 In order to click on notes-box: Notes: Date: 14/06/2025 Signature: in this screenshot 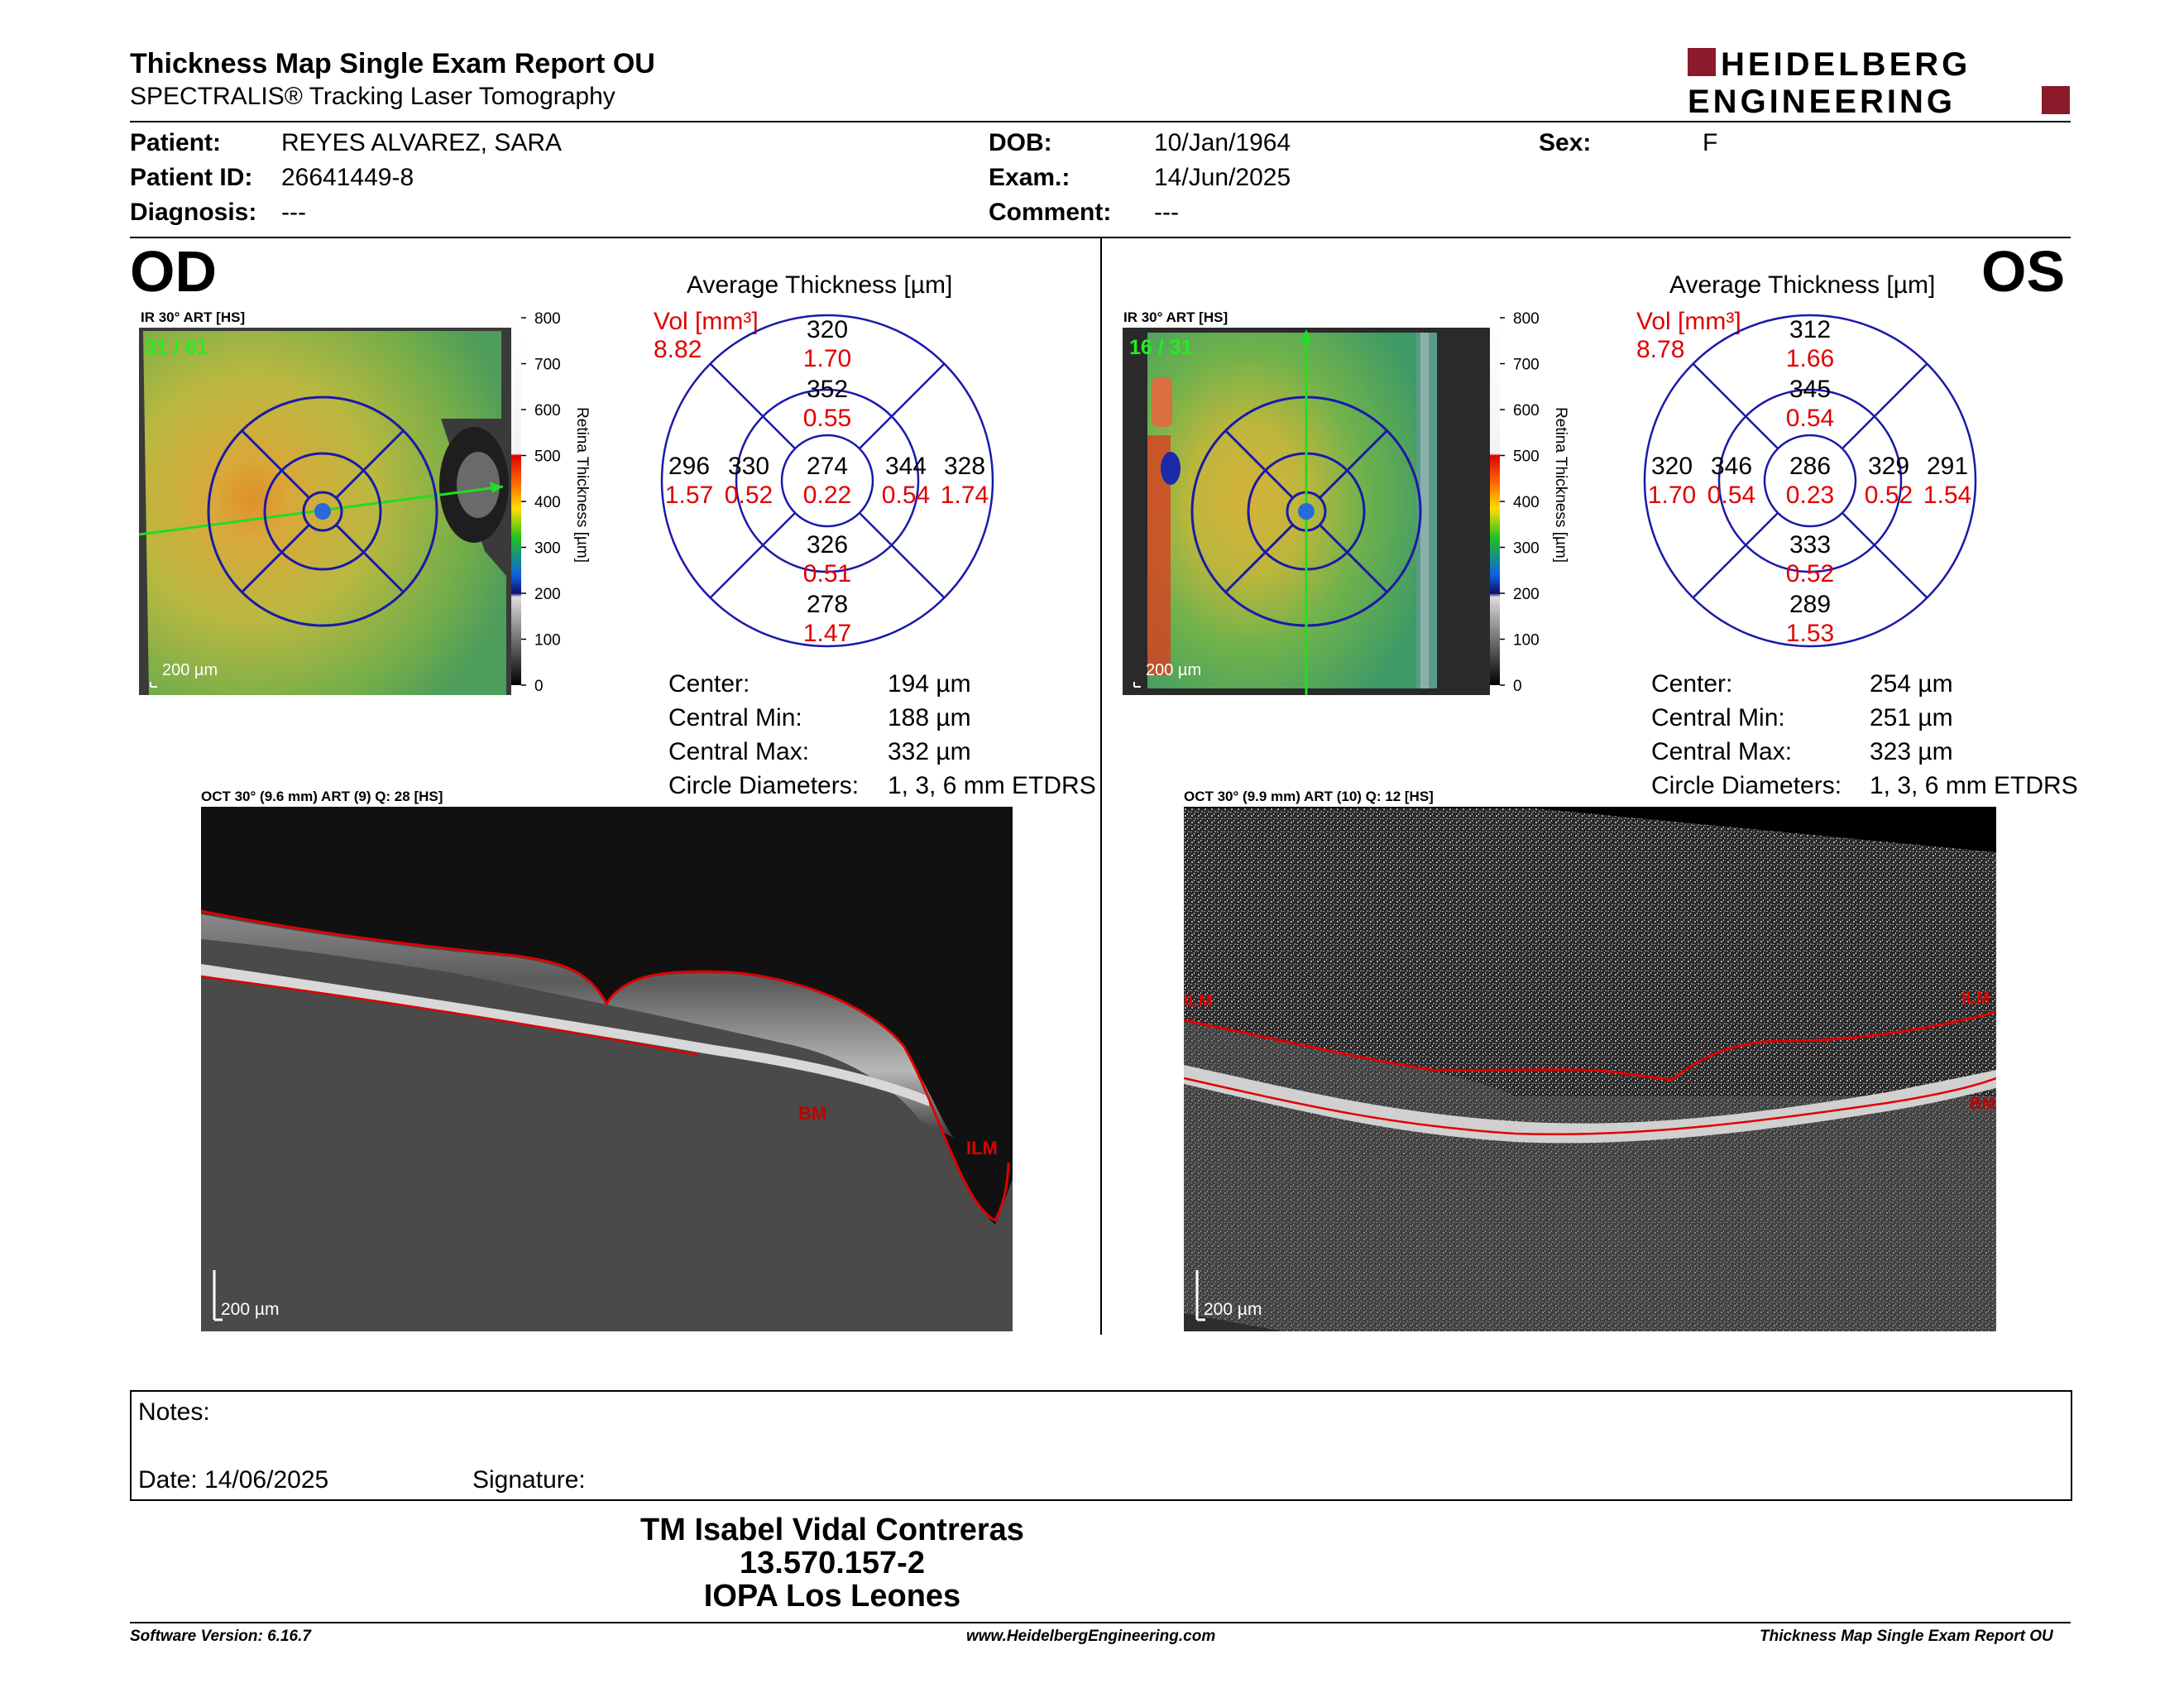, I will do `click(1101, 1445)`.